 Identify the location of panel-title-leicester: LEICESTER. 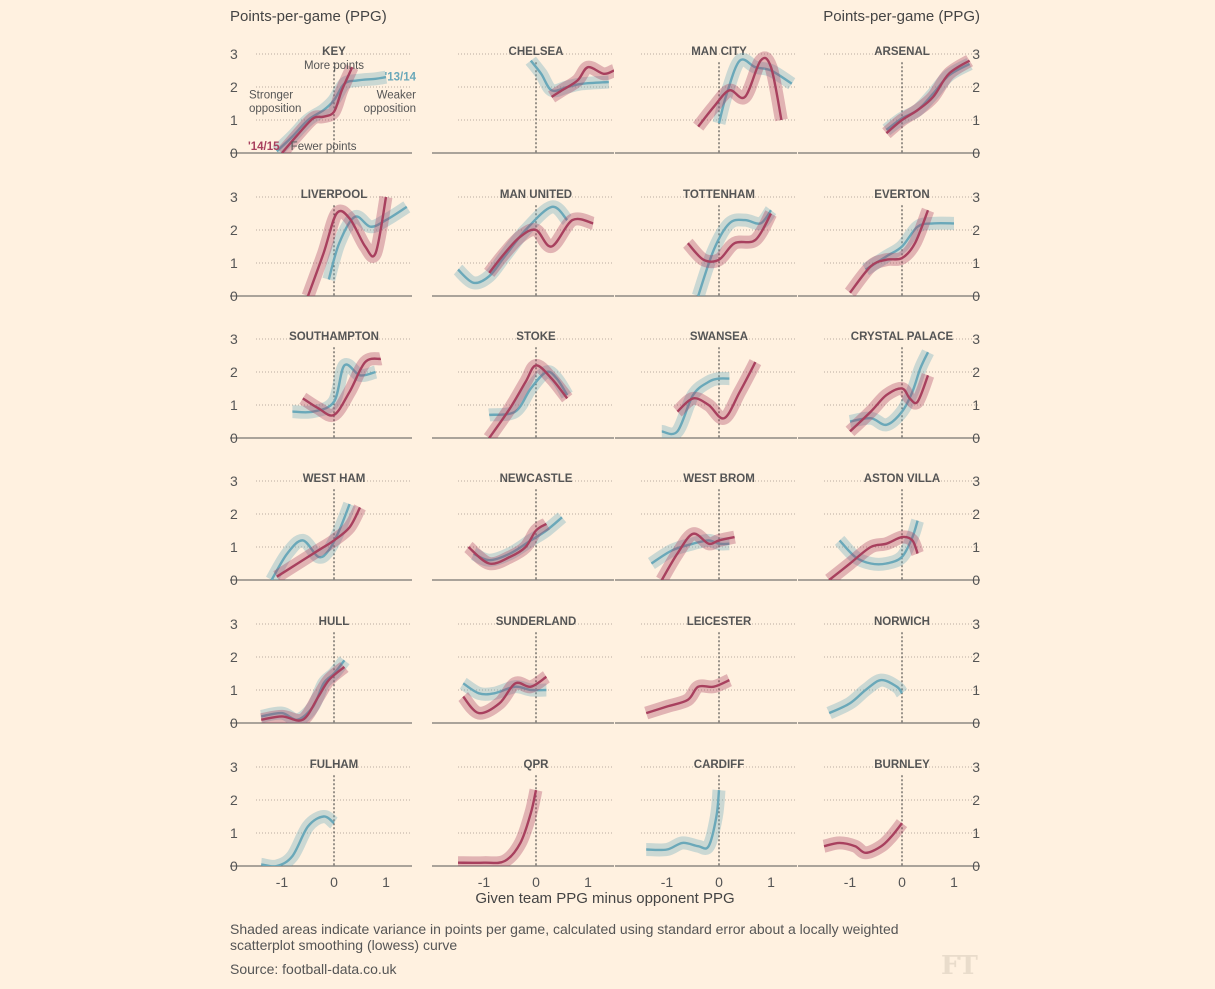
(719, 622).